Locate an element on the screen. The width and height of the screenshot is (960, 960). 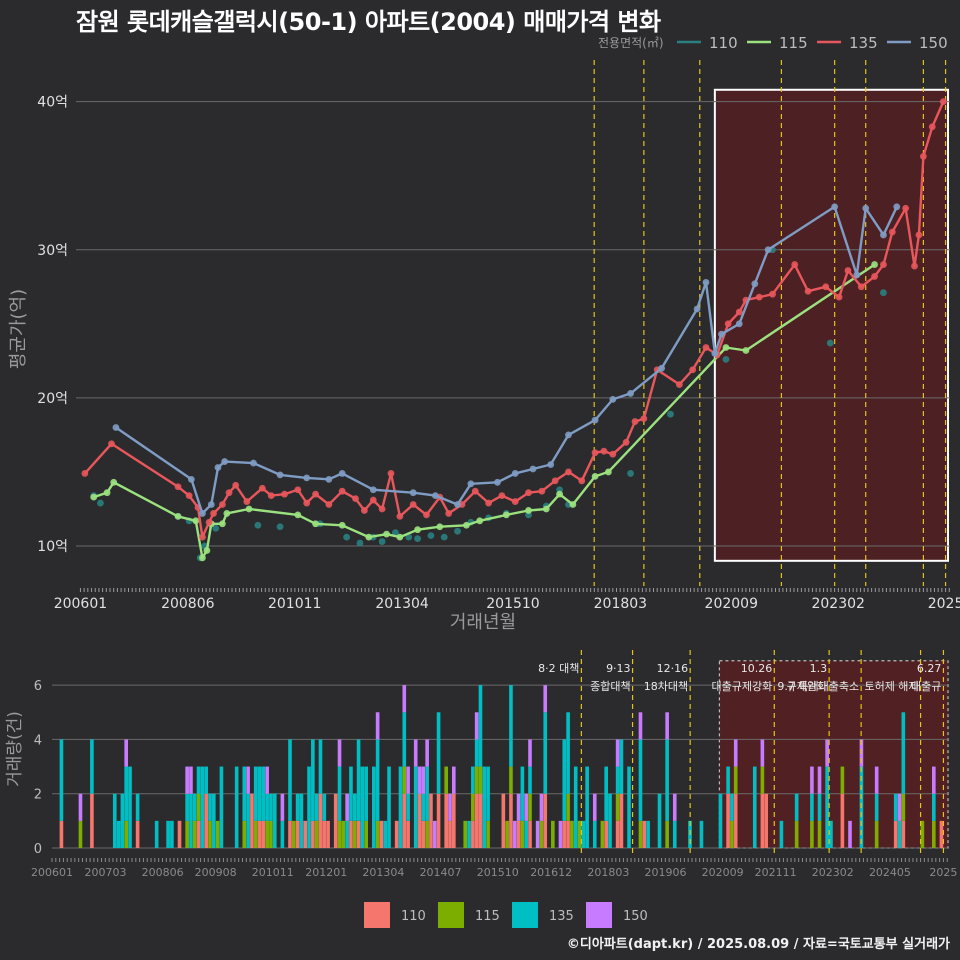
y-tick-label: 30억 is located at coordinates (52, 251).